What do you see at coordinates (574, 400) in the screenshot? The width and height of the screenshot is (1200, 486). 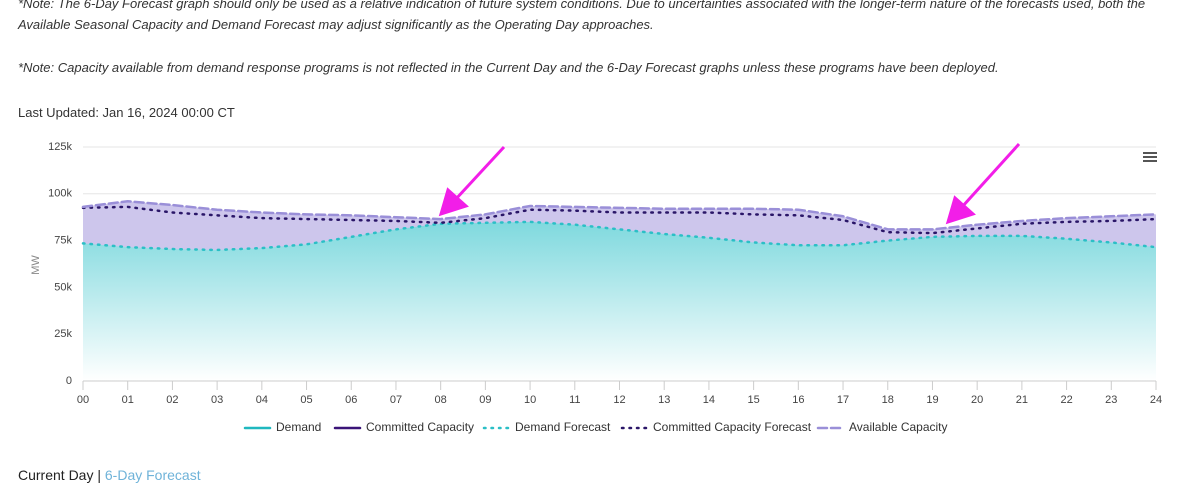 I see `x-tick-label: 11` at bounding box center [574, 400].